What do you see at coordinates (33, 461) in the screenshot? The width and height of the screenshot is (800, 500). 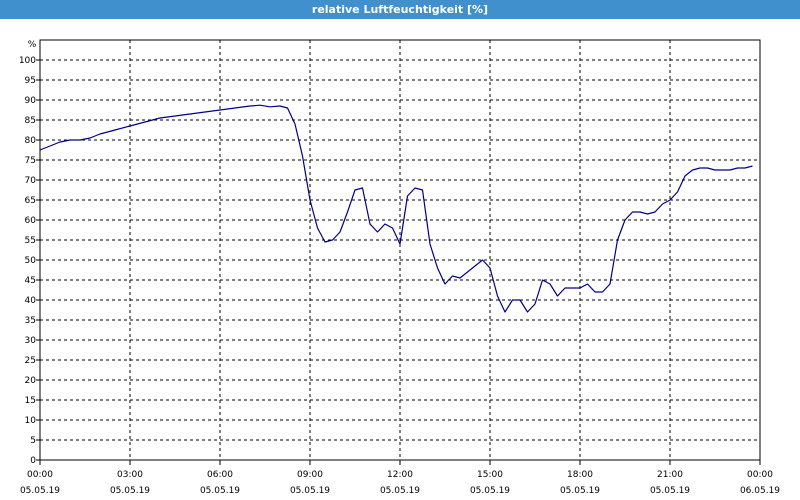 I see `y-tick-label: 0` at bounding box center [33, 461].